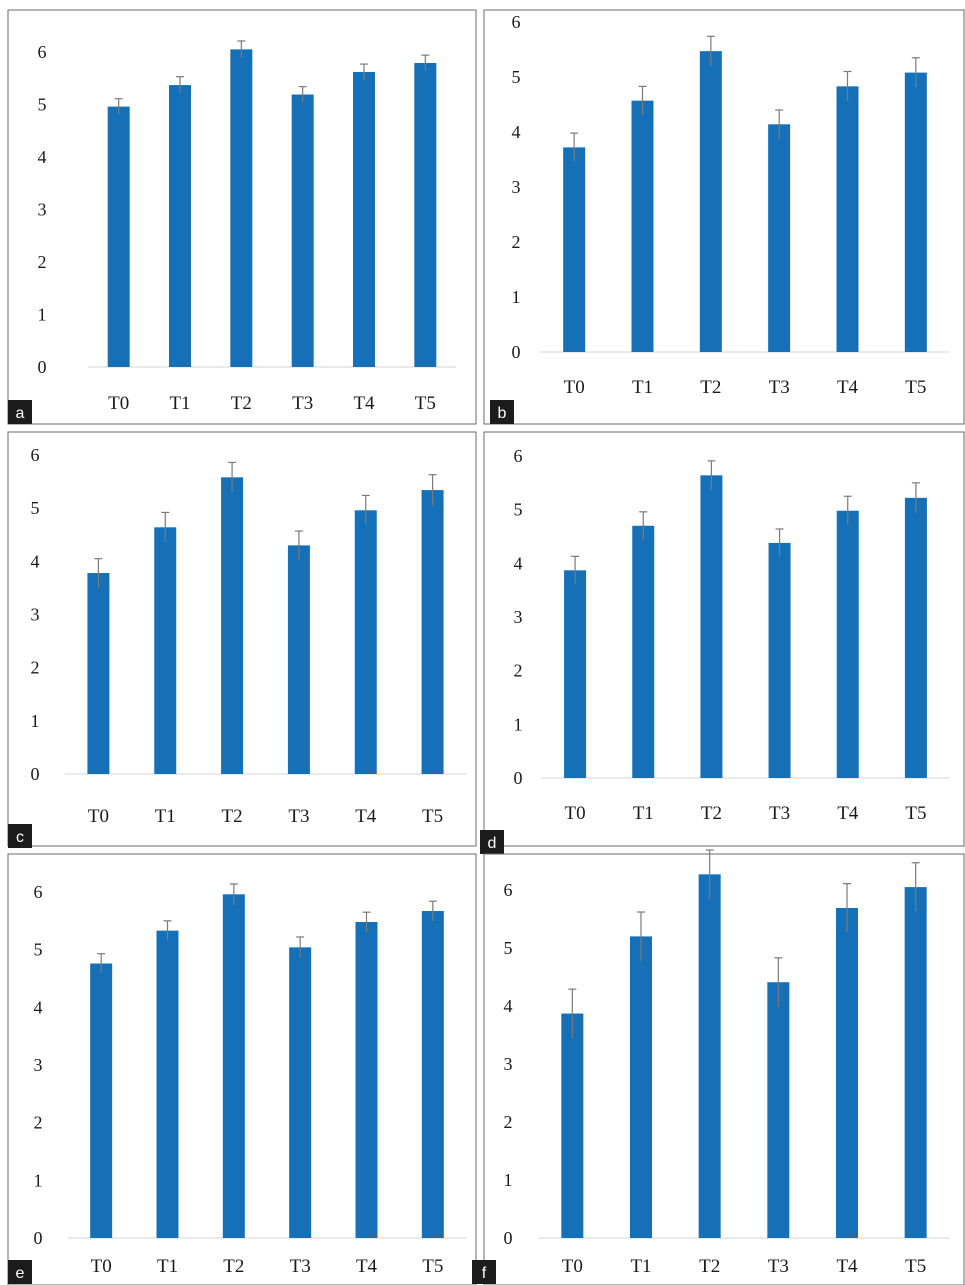 This screenshot has width=965, height=1285. I want to click on panel-letter: a, so click(20, 413).